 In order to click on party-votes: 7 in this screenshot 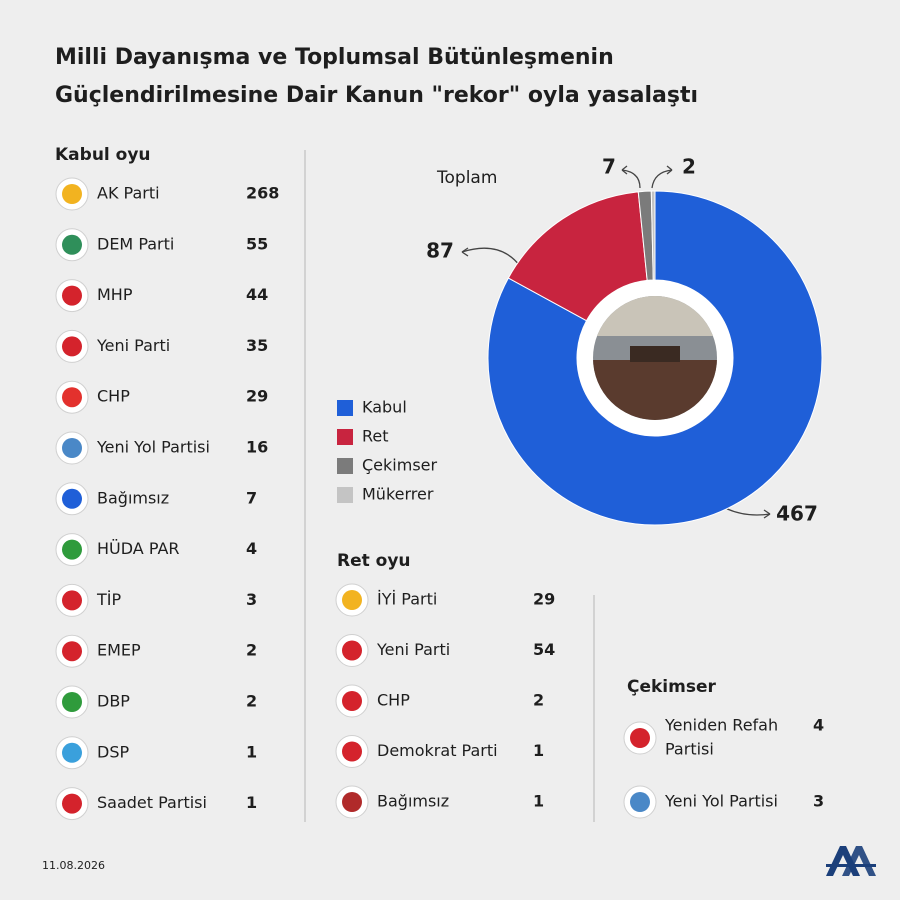, I will do `click(251, 497)`.